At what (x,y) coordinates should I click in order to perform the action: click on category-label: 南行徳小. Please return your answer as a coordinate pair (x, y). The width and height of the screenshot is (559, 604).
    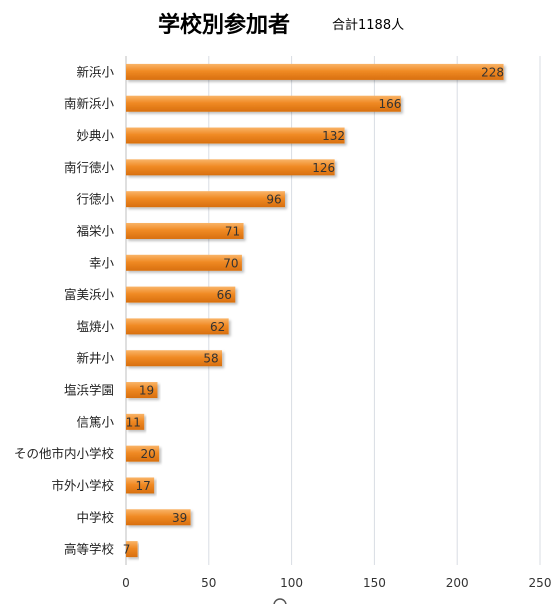
    Looking at the image, I should click on (89, 167).